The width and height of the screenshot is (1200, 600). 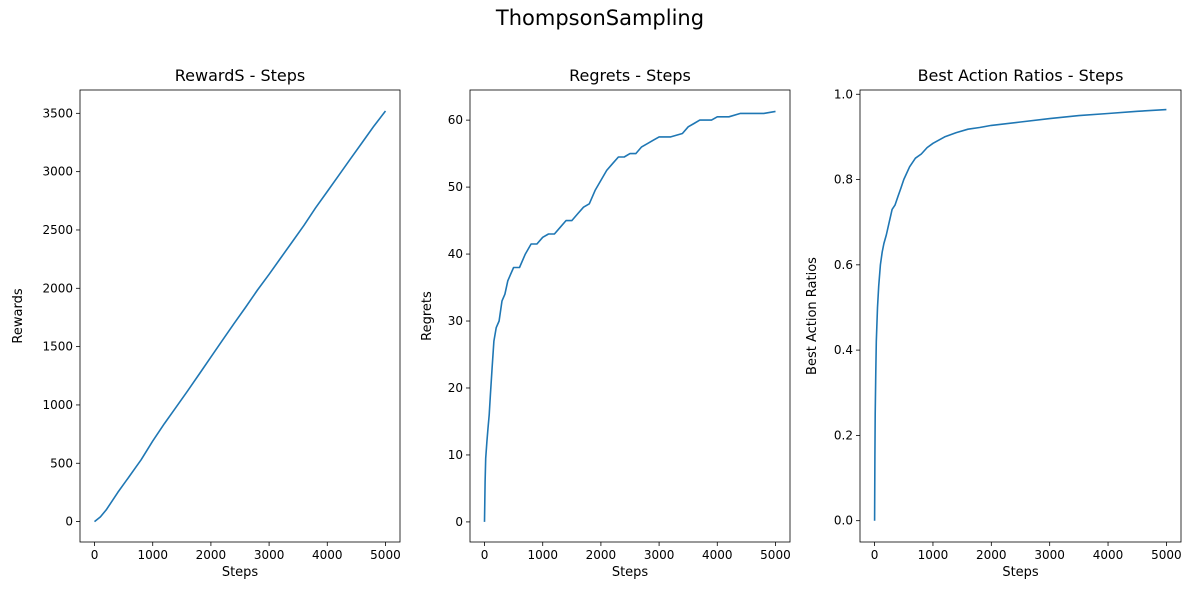 What do you see at coordinates (95, 555) in the screenshot?
I see `chart1-x-tick-label: 0` at bounding box center [95, 555].